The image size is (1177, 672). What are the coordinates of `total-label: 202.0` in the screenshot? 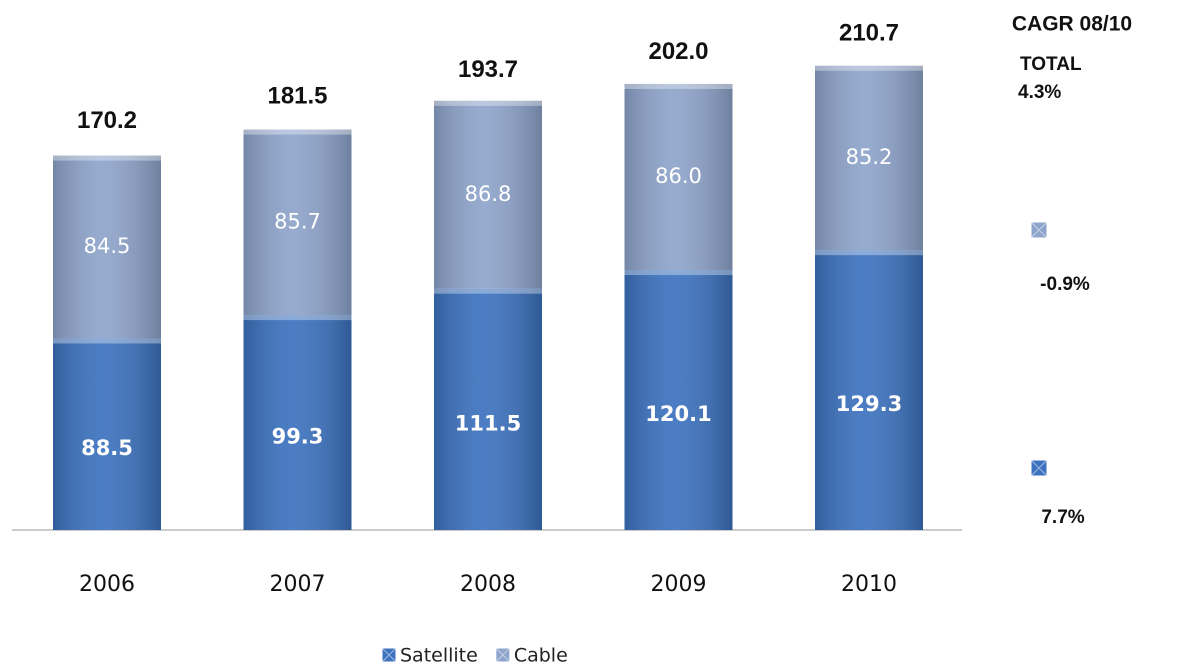 It's located at (678, 51).